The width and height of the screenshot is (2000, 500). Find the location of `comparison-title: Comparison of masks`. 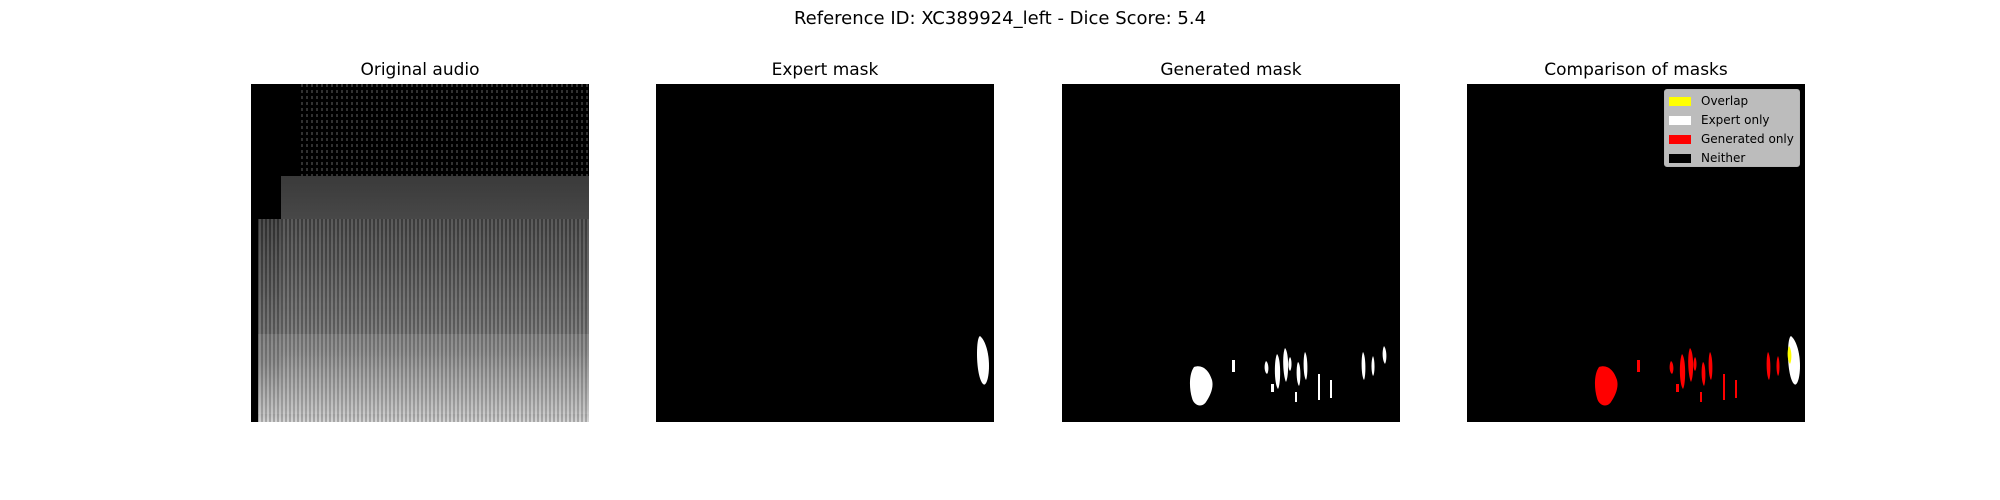

comparison-title: Comparison of masks is located at coordinates (1636, 70).